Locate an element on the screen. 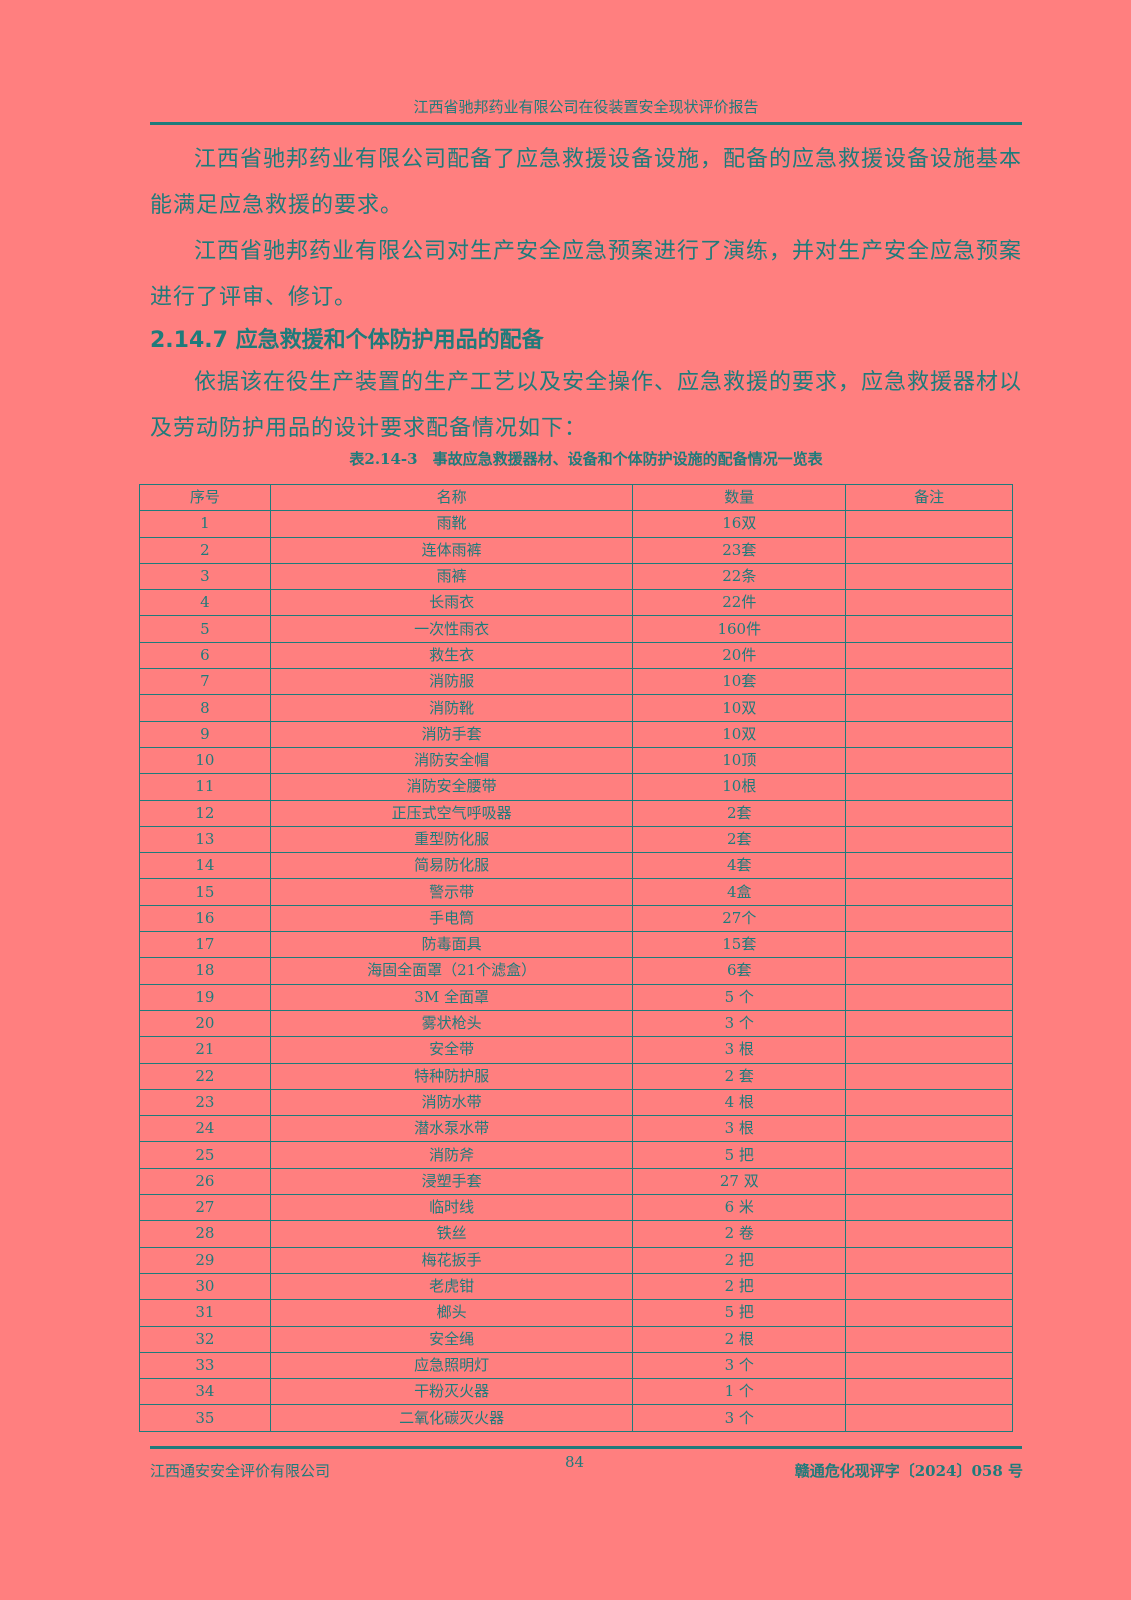  table-row: 19 3M 全面罩 5 个 is located at coordinates (576, 997).